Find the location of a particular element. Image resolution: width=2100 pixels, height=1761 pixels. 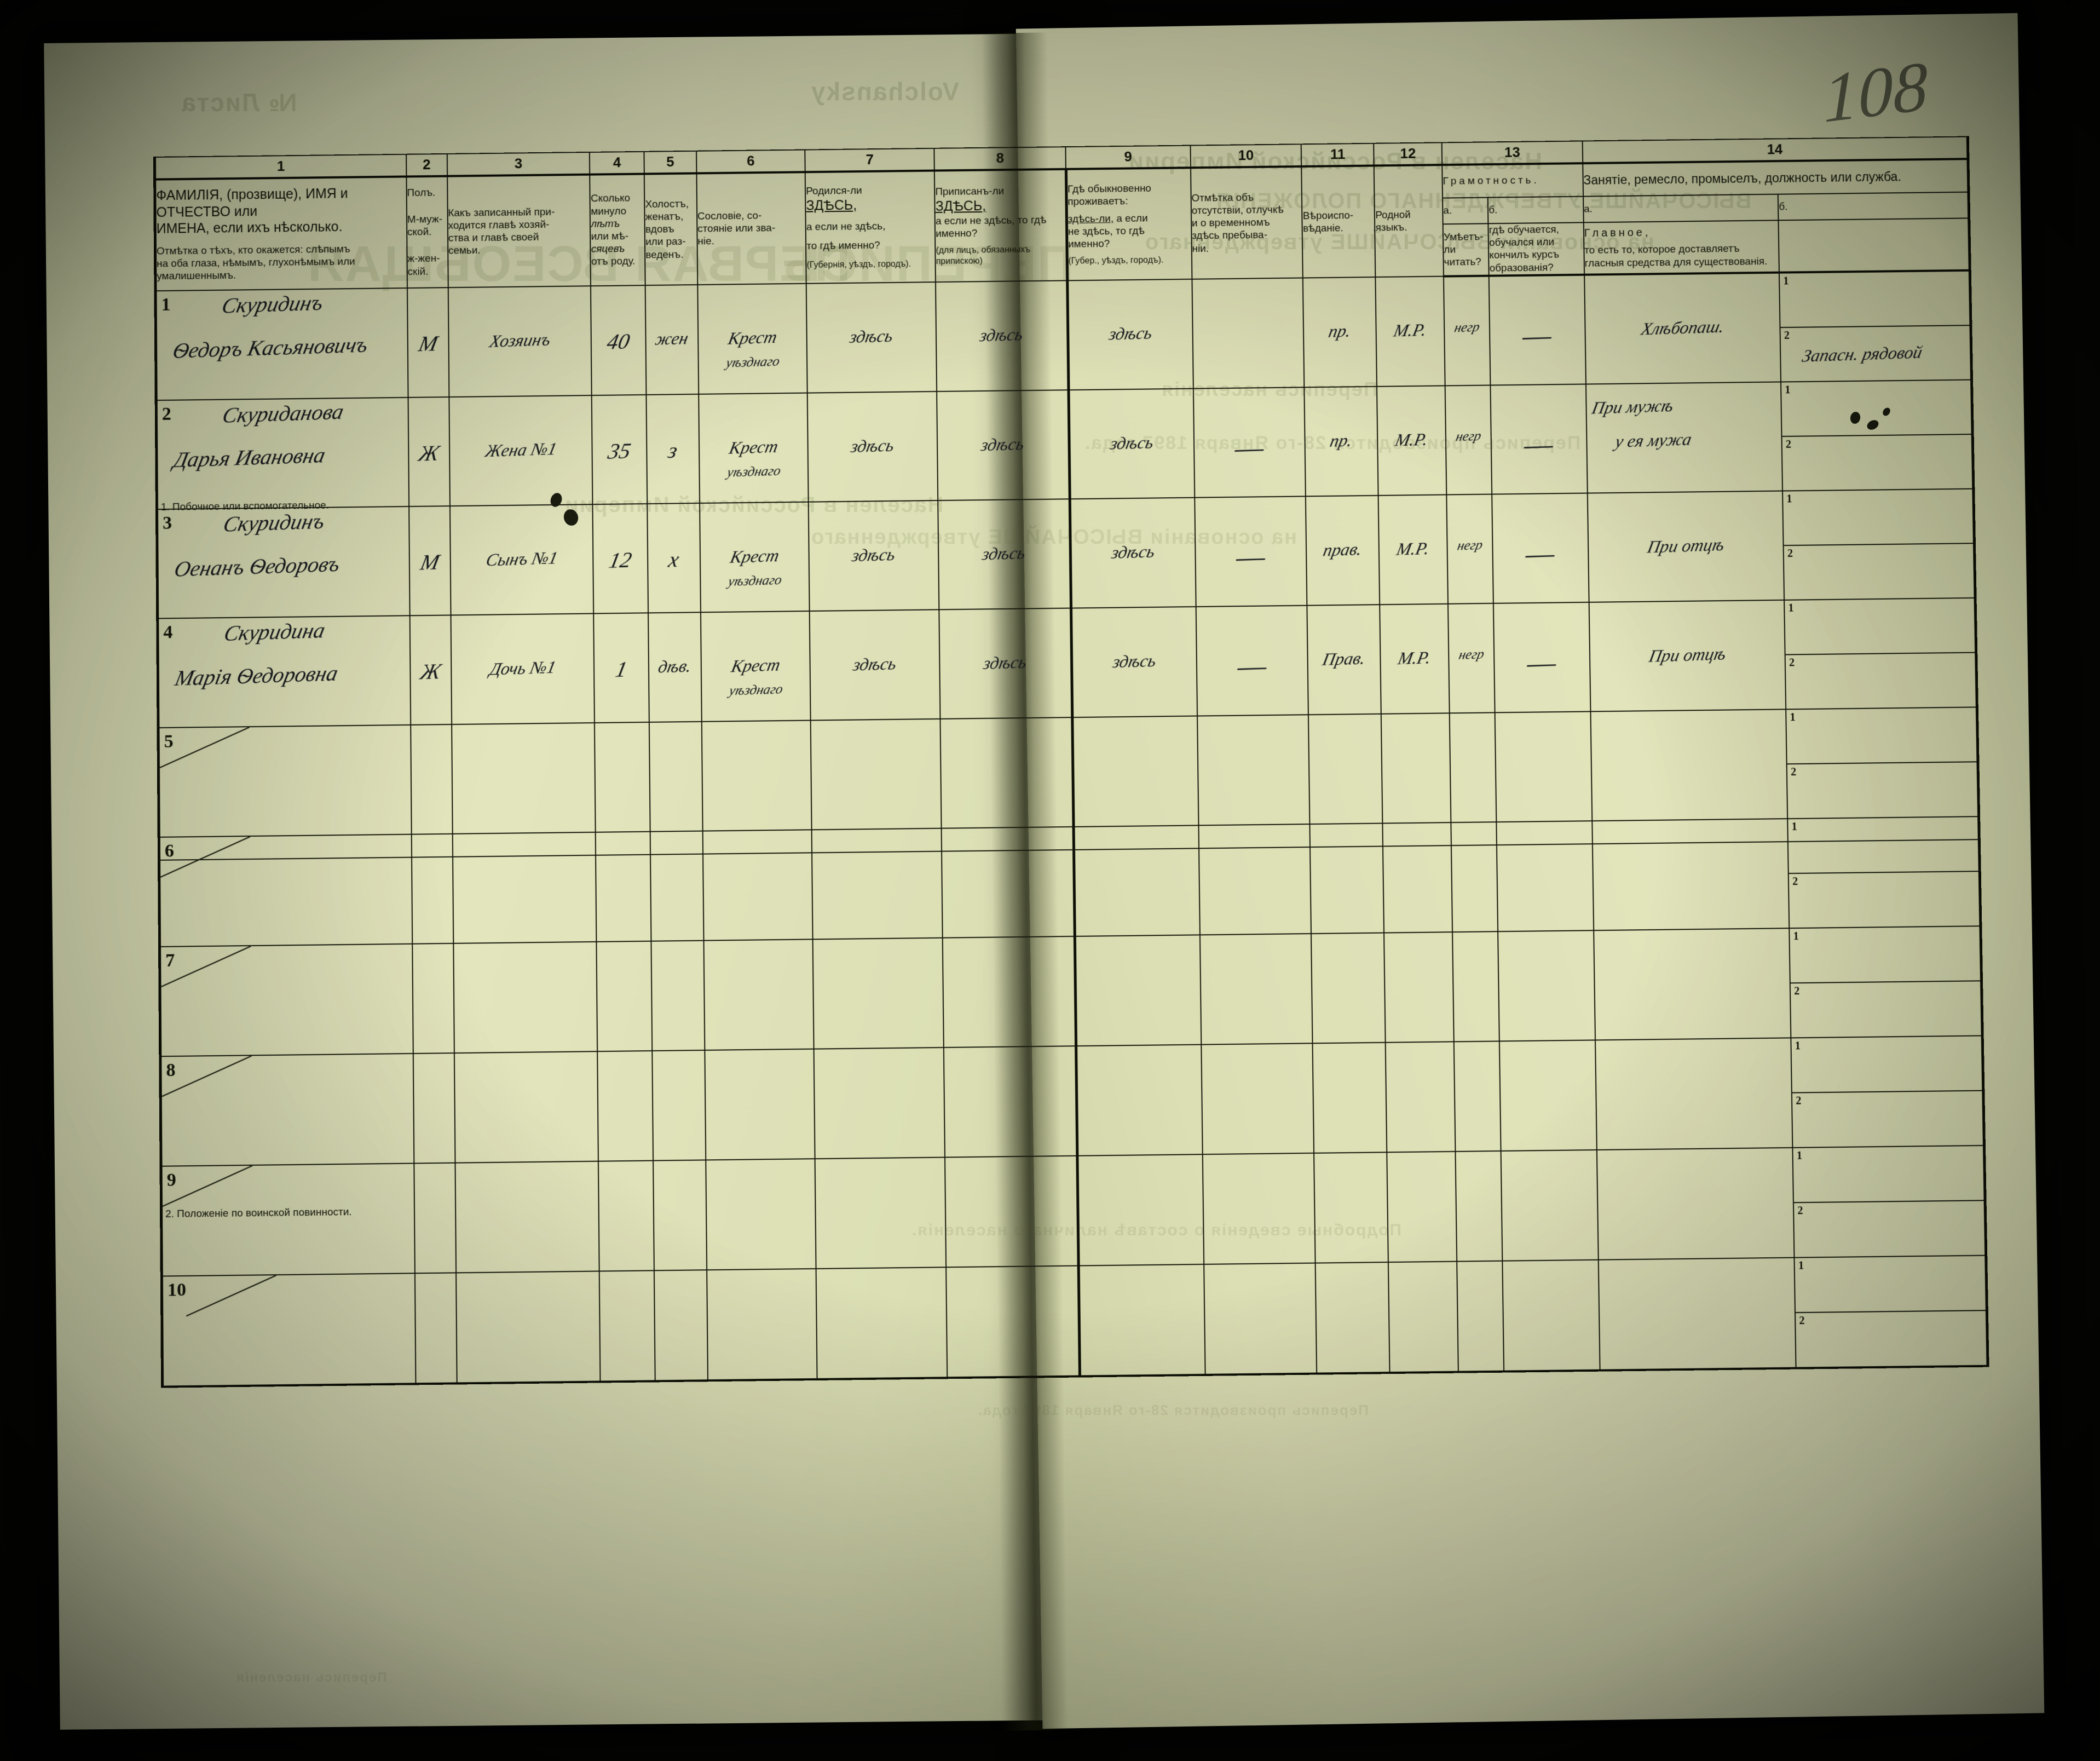

cell-occupation-aux-2: 1 2 is located at coordinates (1877, 435).